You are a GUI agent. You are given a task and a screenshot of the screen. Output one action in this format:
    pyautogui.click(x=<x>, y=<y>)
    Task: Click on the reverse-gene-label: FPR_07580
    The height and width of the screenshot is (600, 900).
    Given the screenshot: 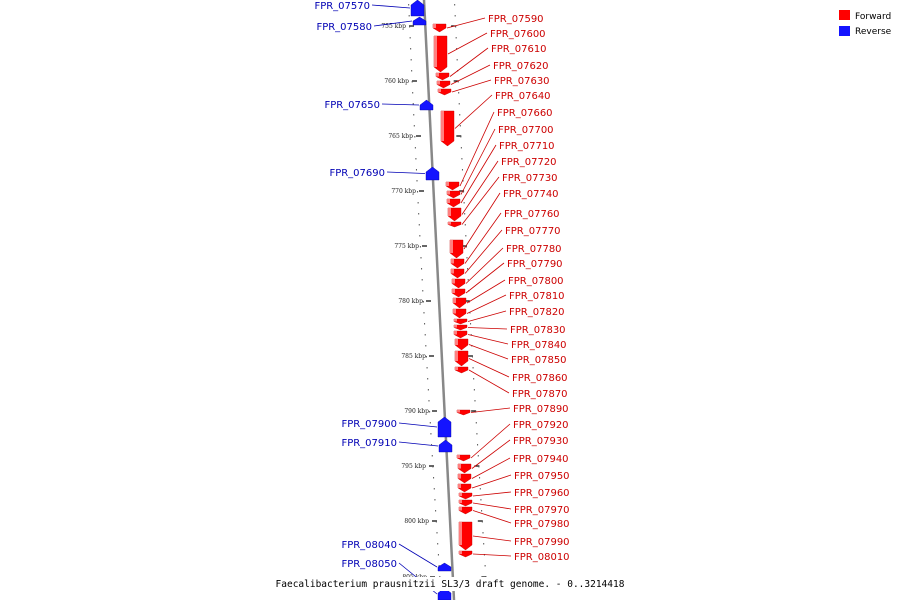 What is the action you would take?
    pyautogui.click(x=344, y=27)
    